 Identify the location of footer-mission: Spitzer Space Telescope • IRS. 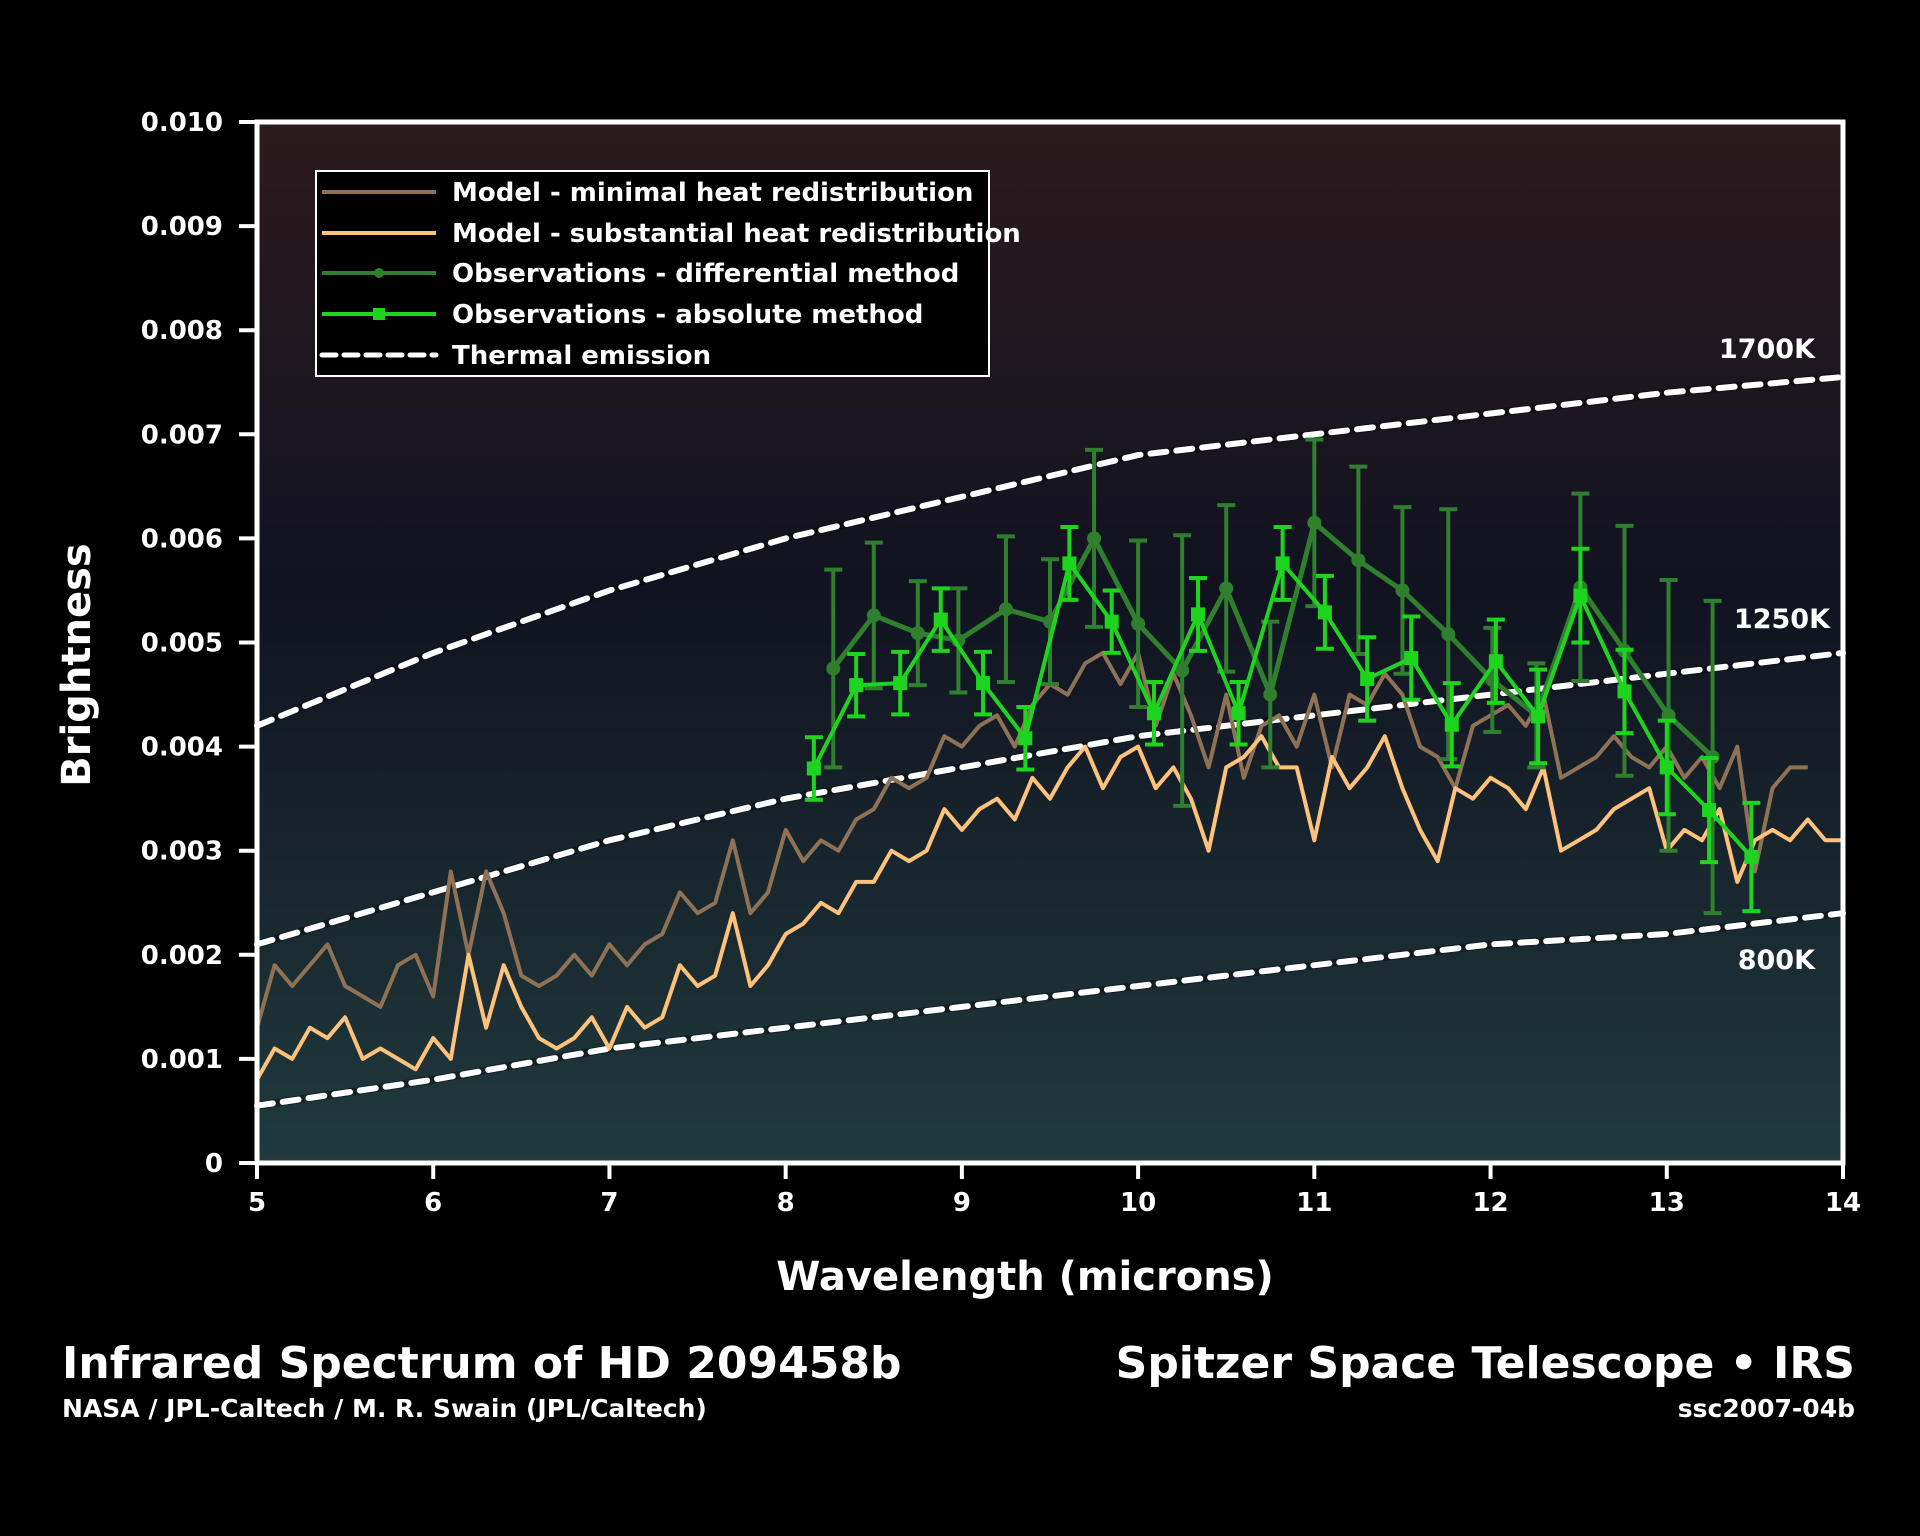
(1485, 1363).